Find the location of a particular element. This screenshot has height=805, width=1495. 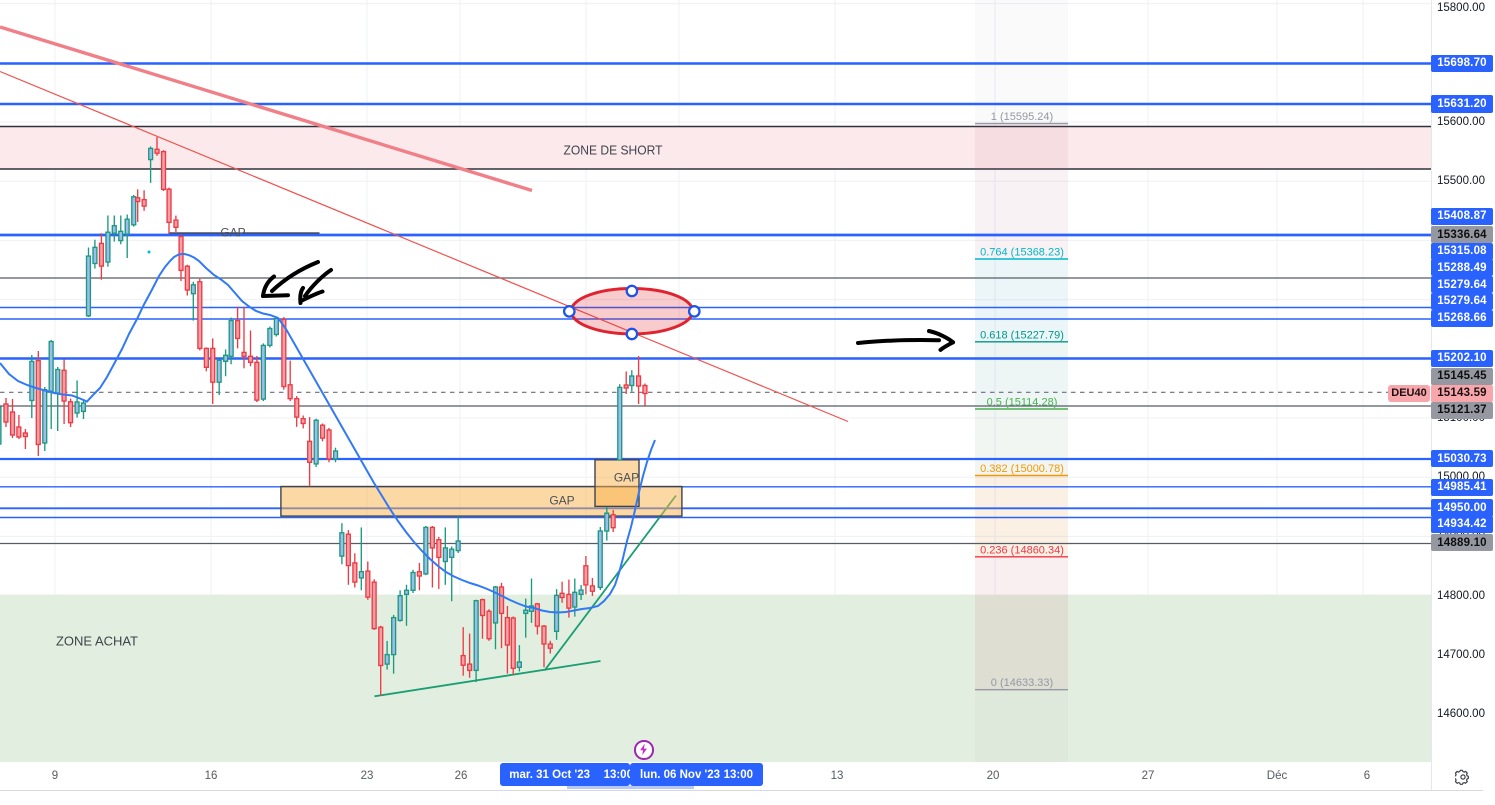

svg-text: 0.764 (15368.23) is located at coordinates (1022, 253).